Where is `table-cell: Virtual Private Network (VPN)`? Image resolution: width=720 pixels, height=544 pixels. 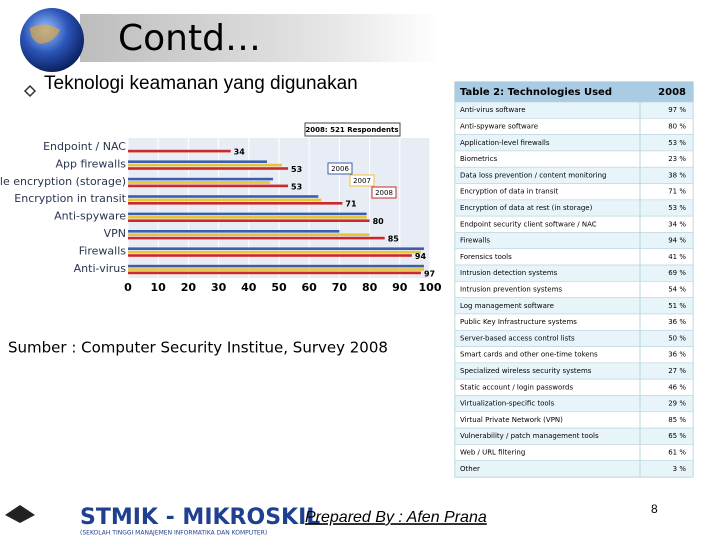 table-cell: Virtual Private Network (VPN) is located at coordinates (511, 420).